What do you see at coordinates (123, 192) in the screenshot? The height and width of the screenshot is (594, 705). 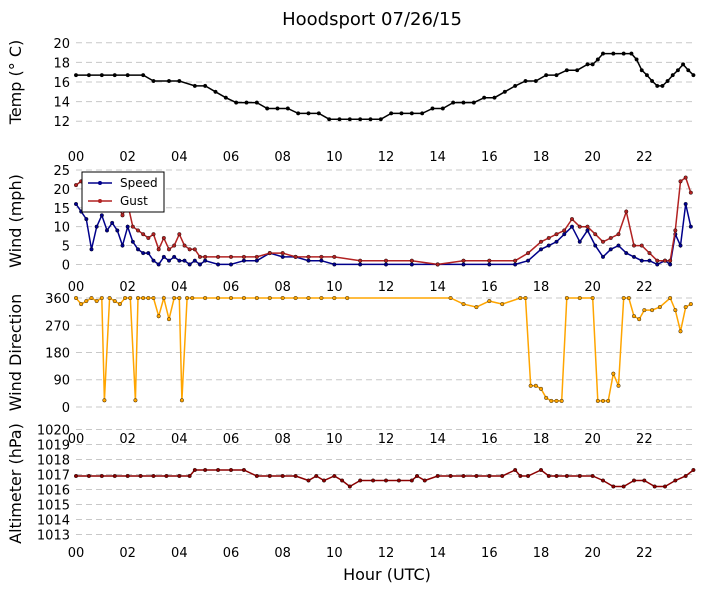 I see `legend-box` at bounding box center [123, 192].